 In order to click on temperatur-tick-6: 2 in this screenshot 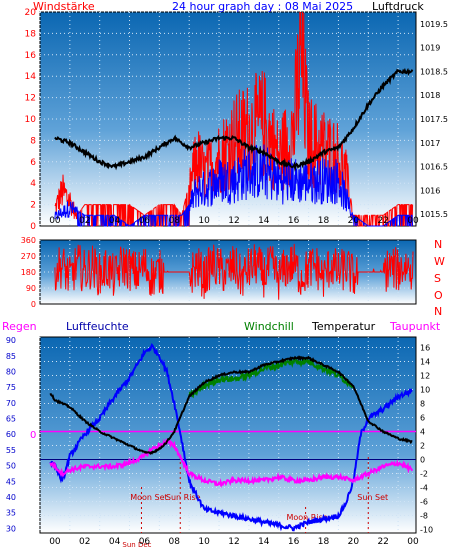, I will do `click(422, 446)`.